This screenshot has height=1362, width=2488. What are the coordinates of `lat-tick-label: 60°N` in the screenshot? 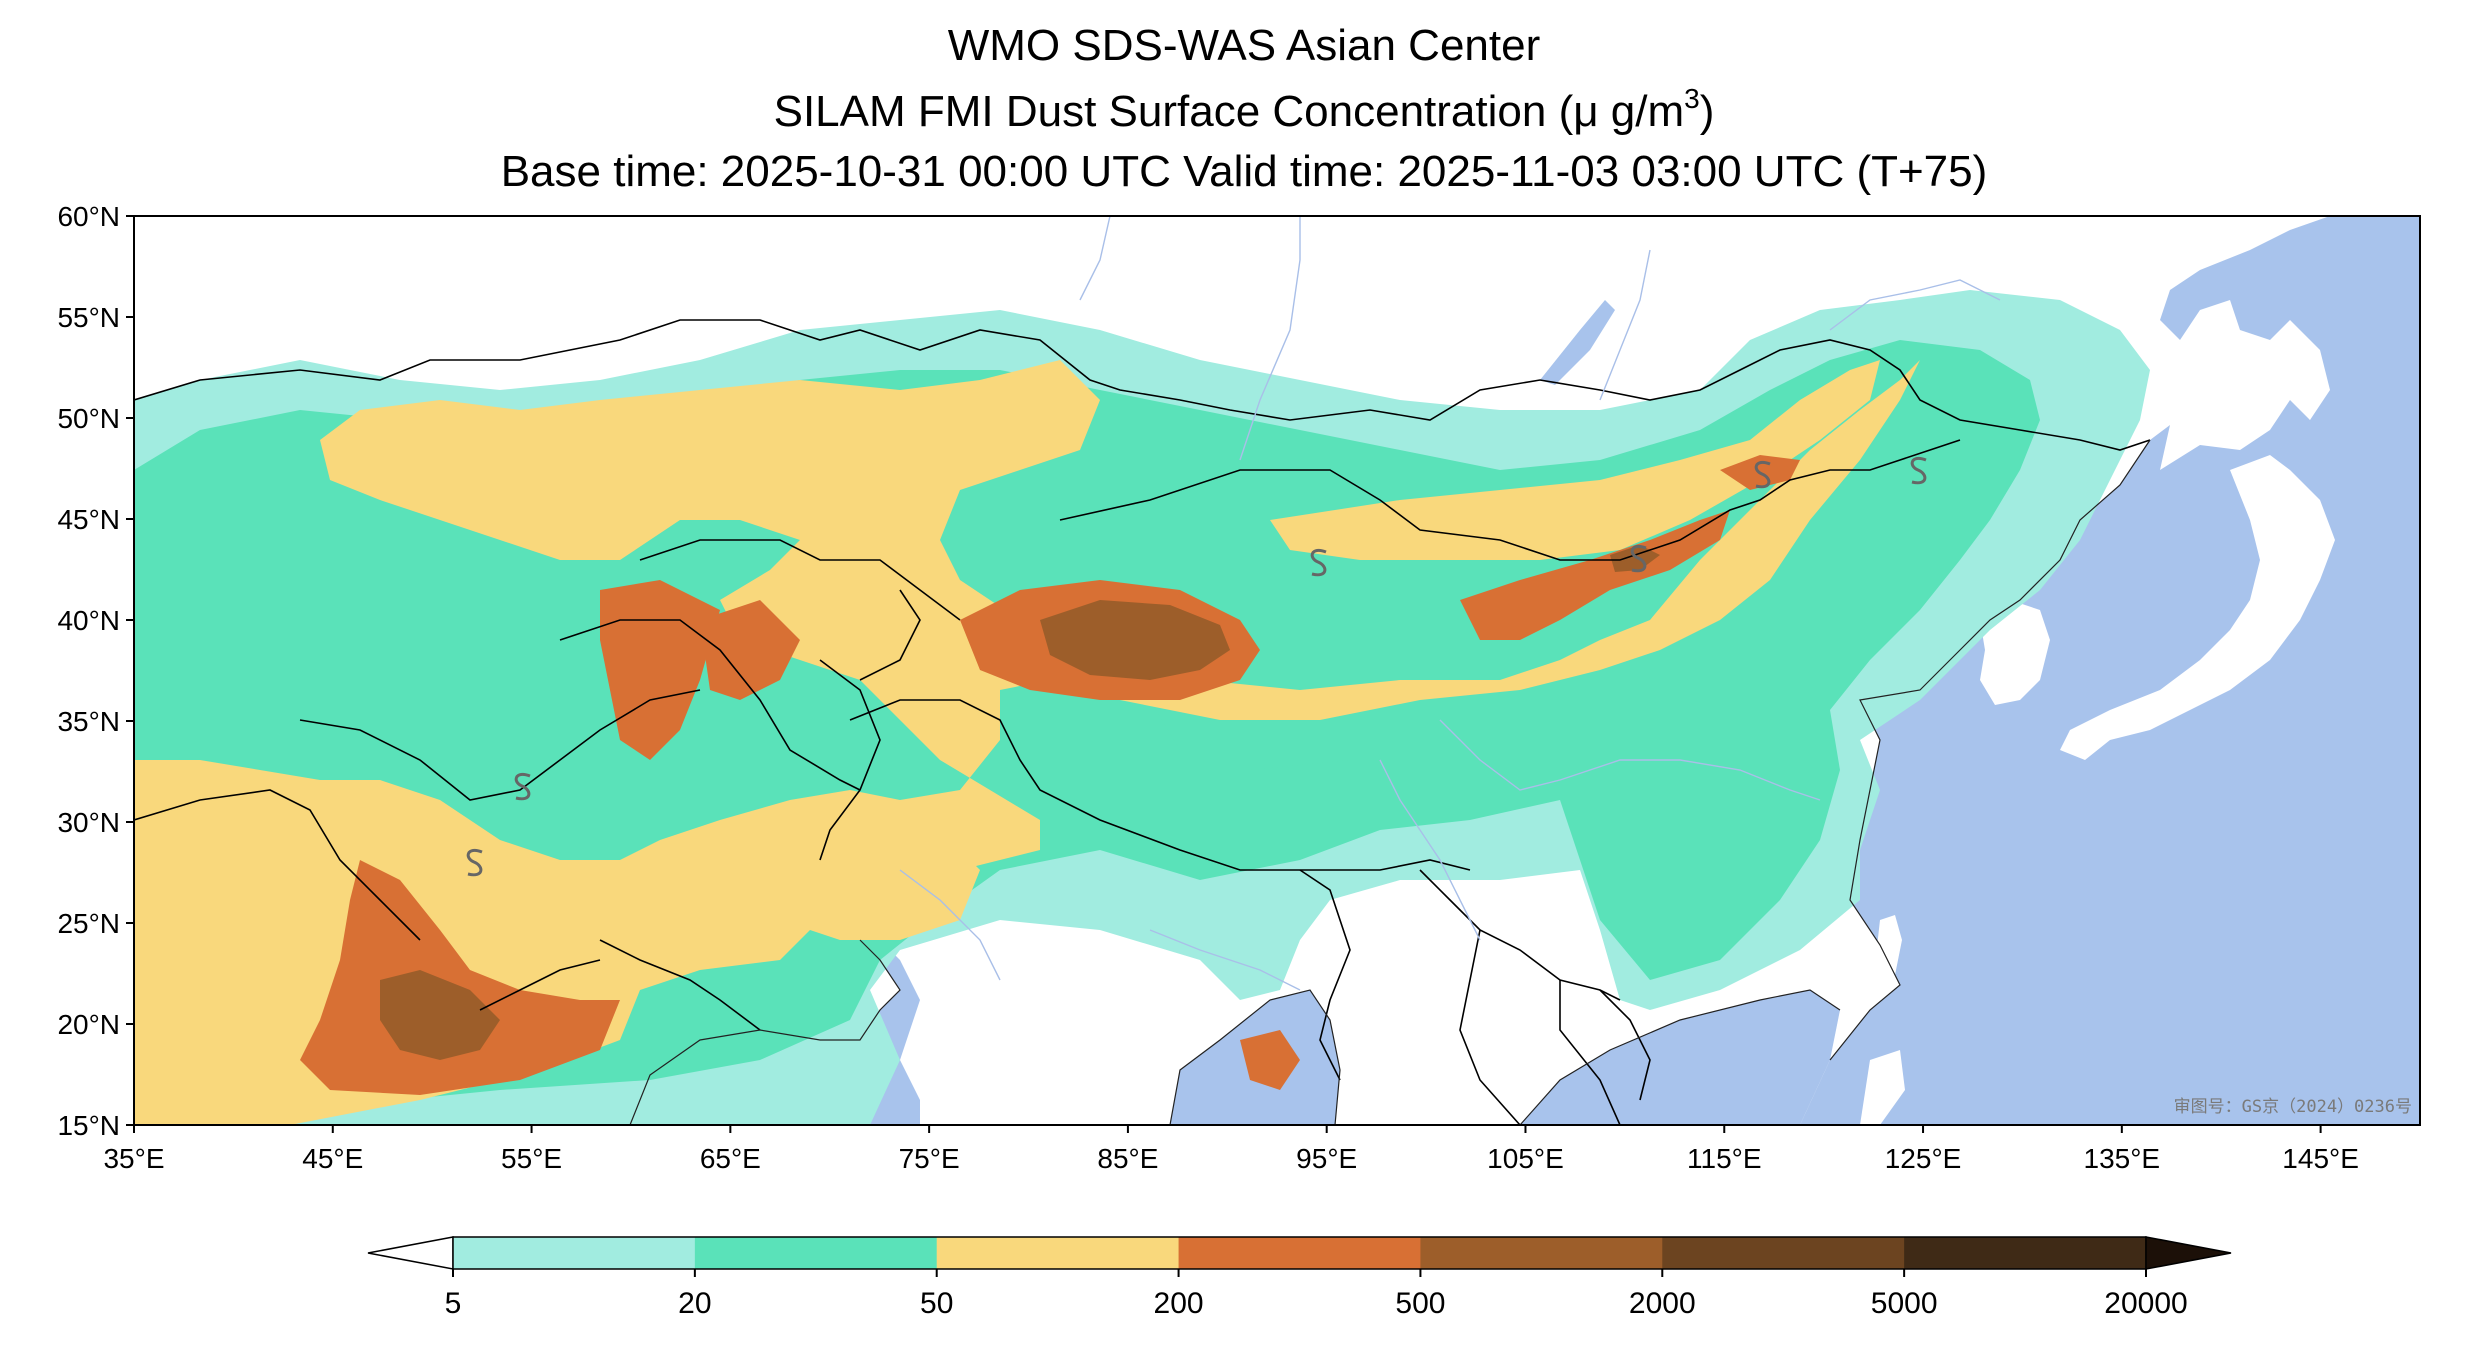 It's located at (88, 216).